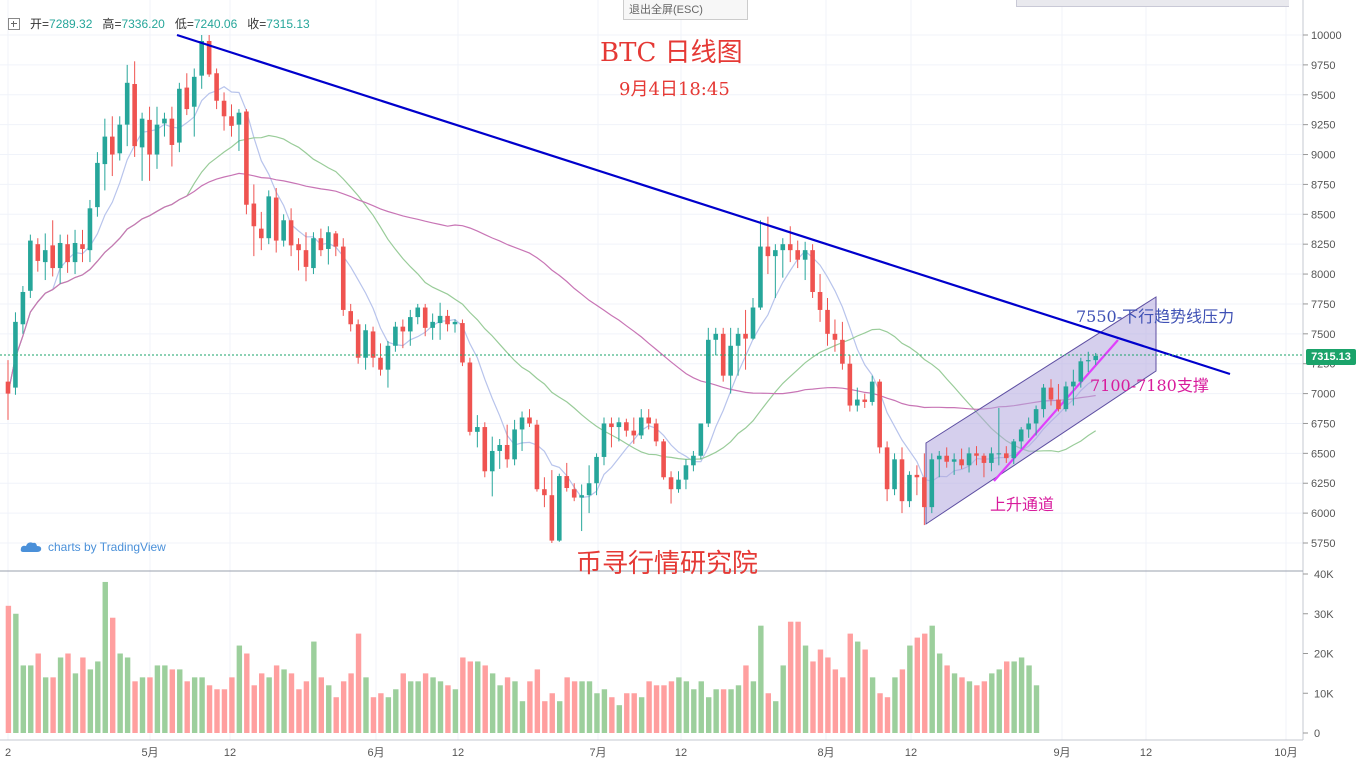 The width and height of the screenshot is (1366, 768). Describe the element at coordinates (685, 10) in the screenshot. I see `exit-fullscreen-button: 退出全屏(ESC)` at that location.